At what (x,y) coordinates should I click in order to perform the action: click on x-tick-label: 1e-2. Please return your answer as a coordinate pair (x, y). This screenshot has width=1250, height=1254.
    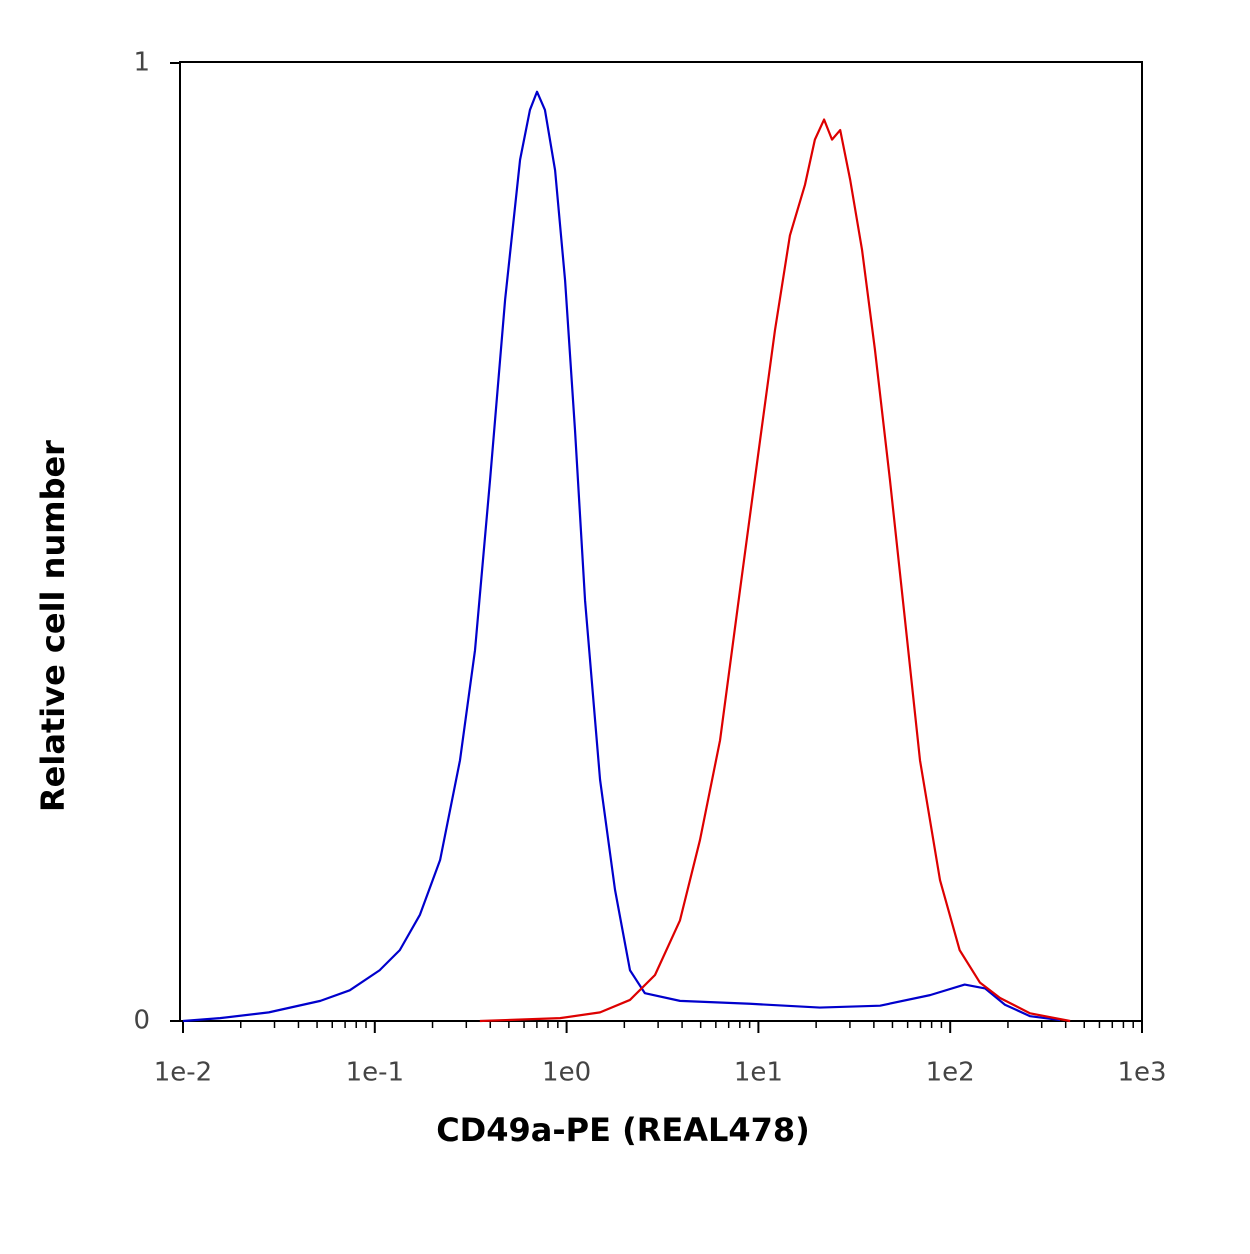
    Looking at the image, I should click on (183, 1073).